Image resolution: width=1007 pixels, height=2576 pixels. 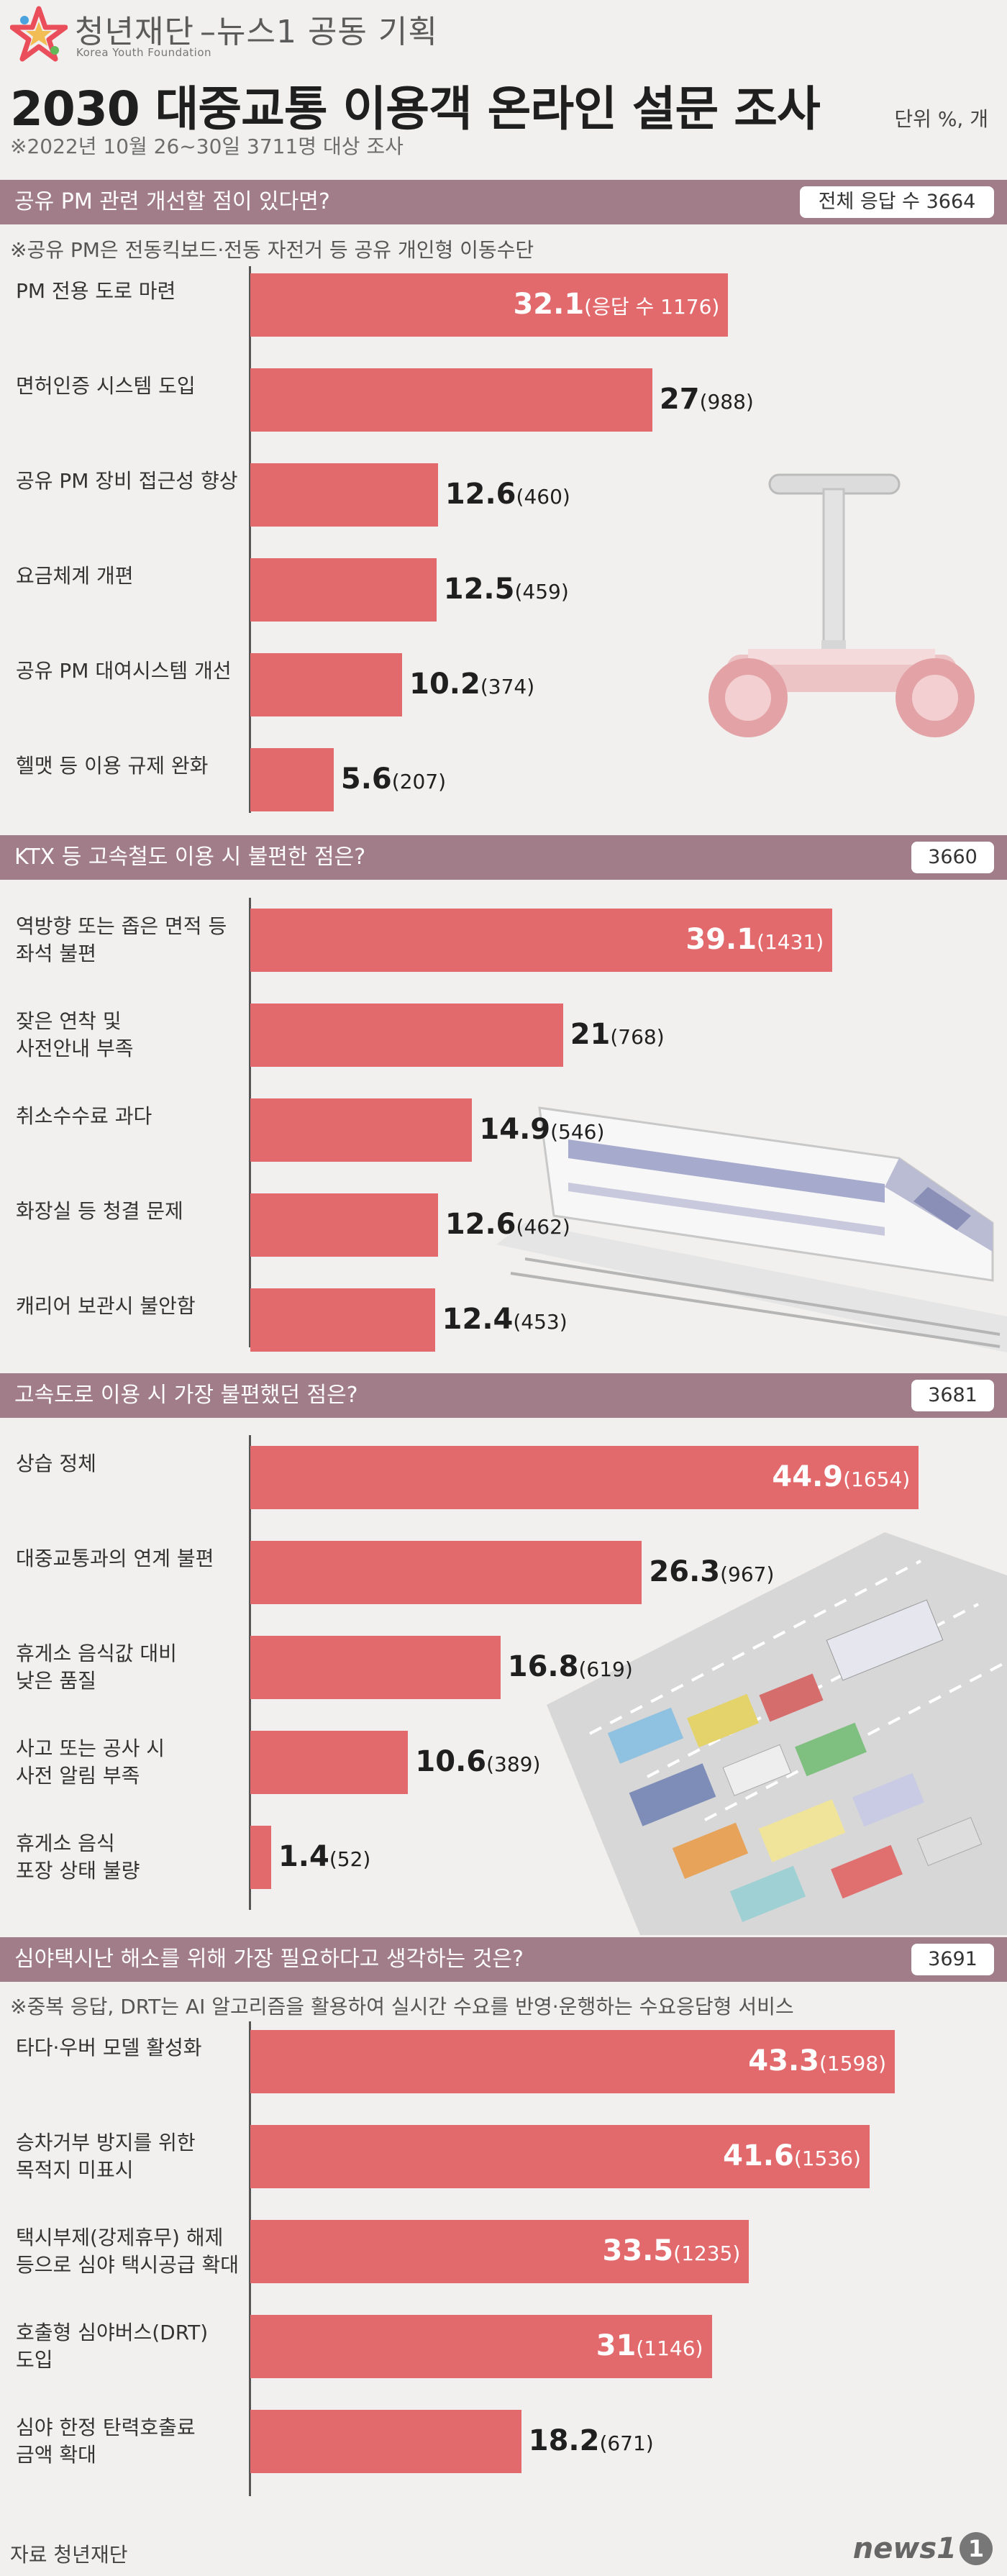 What do you see at coordinates (616, 304) in the screenshot?
I see `value-label: 32.1(응답 수 1176)` at bounding box center [616, 304].